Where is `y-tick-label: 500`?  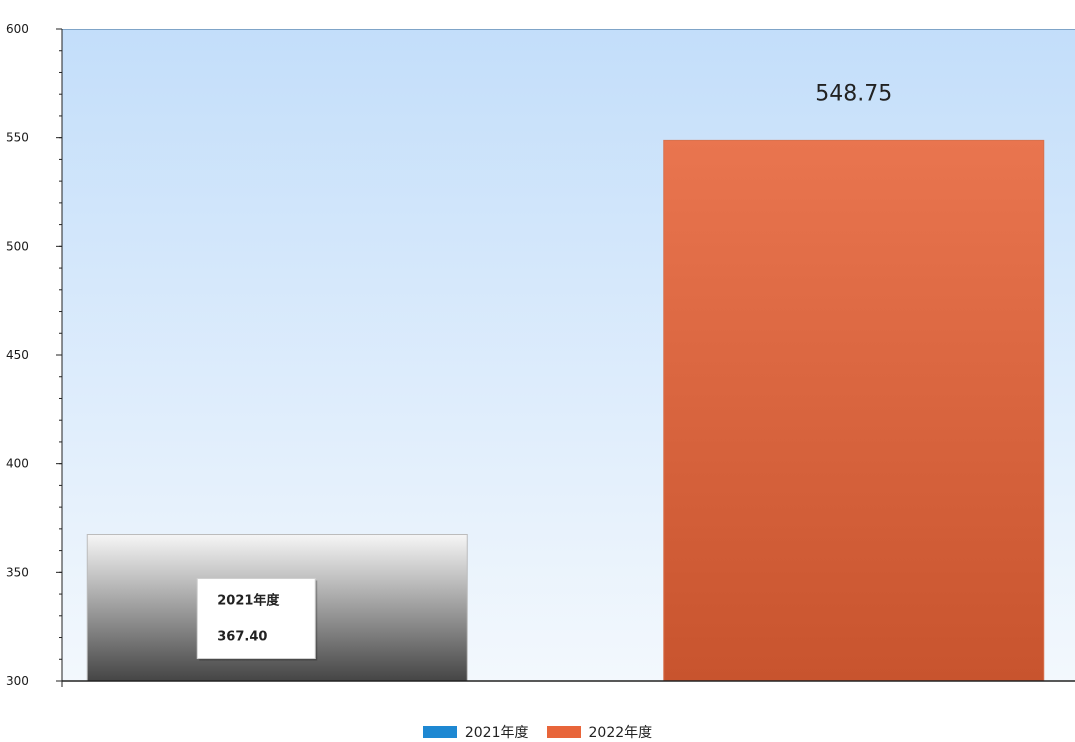 y-tick-label: 500 is located at coordinates (17, 246).